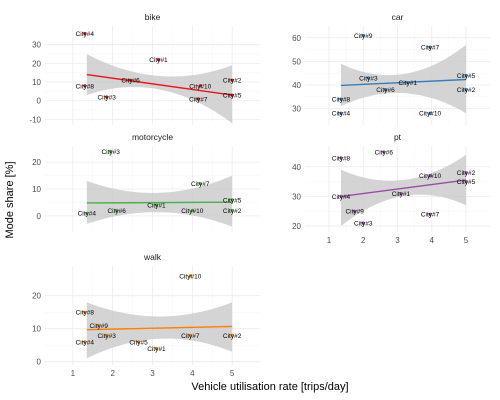 The height and width of the screenshot is (400, 500). Describe the element at coordinates (398, 17) in the screenshot. I see `panel-title: car` at that location.